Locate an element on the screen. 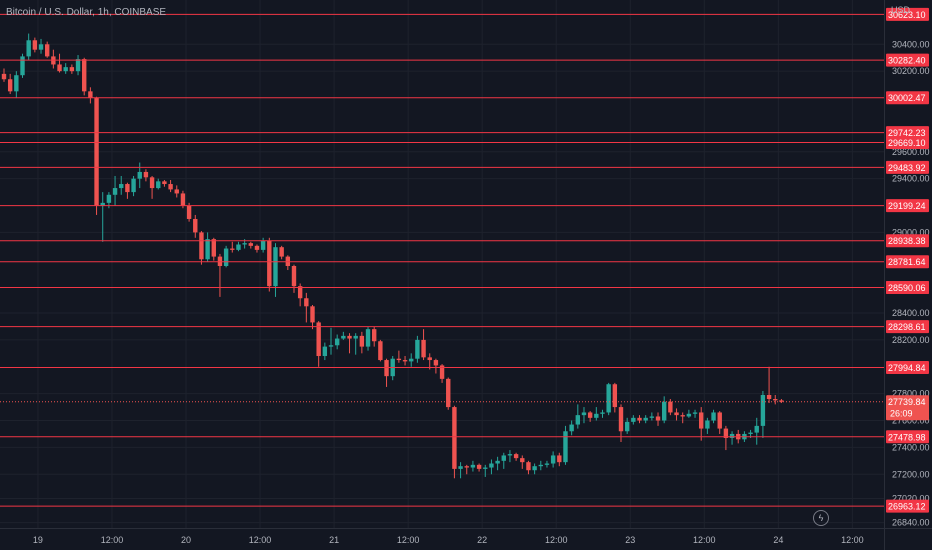 The image size is (932, 550). price-tick-label: 27600.00 is located at coordinates (911, 421).